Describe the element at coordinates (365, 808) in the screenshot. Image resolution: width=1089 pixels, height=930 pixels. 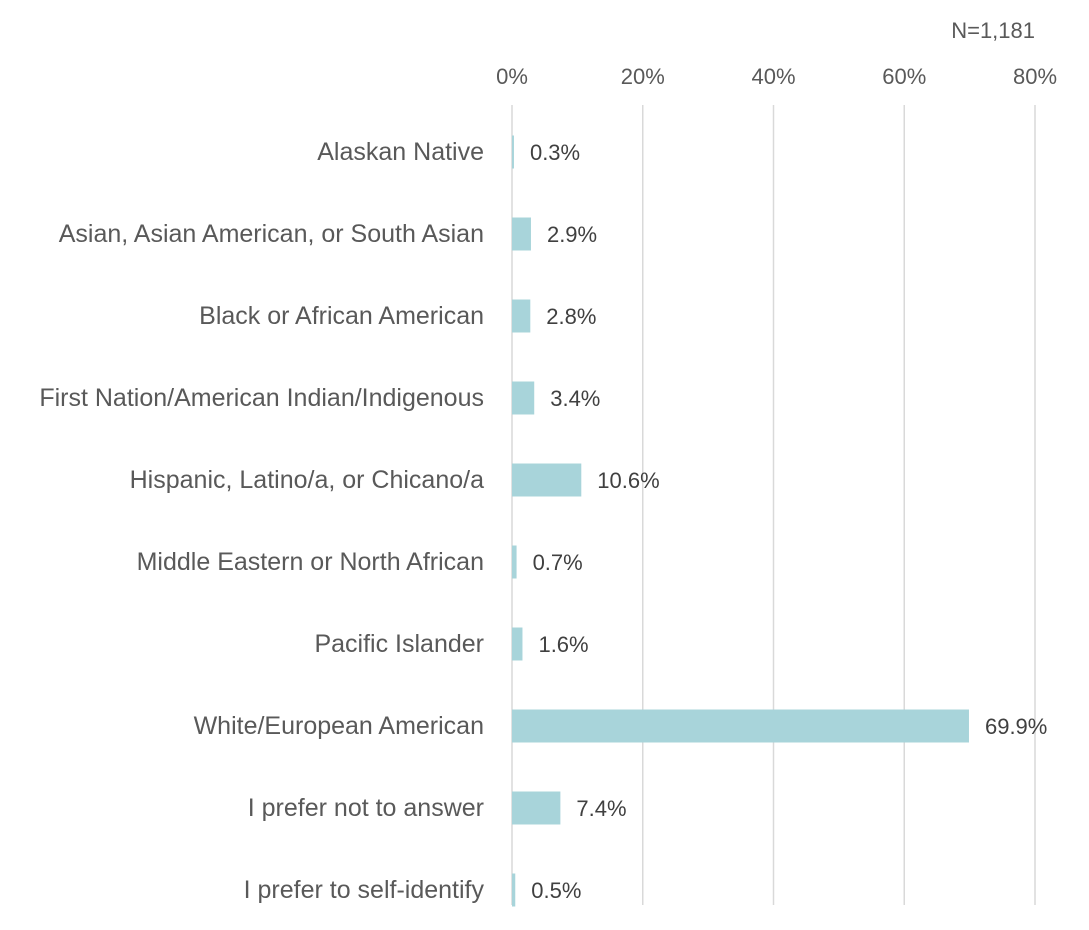
I see `category-label: I prefer not to answer` at that location.